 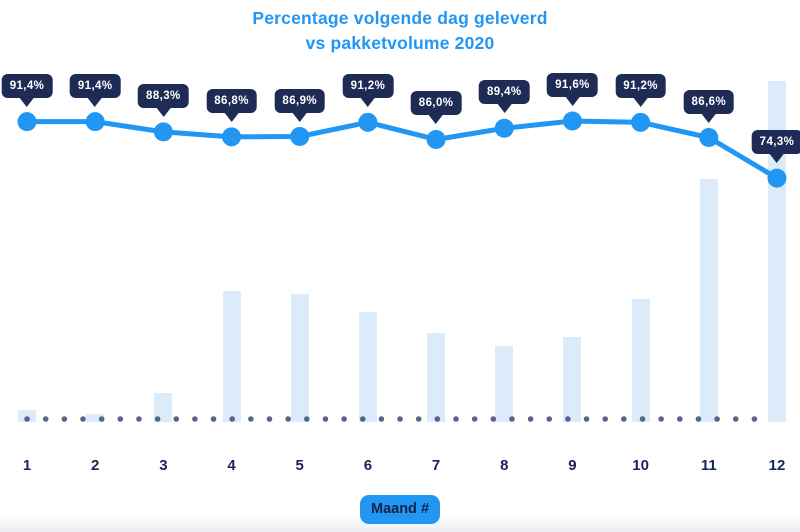 I want to click on x-tick-month-1: 1, so click(x=27, y=465).